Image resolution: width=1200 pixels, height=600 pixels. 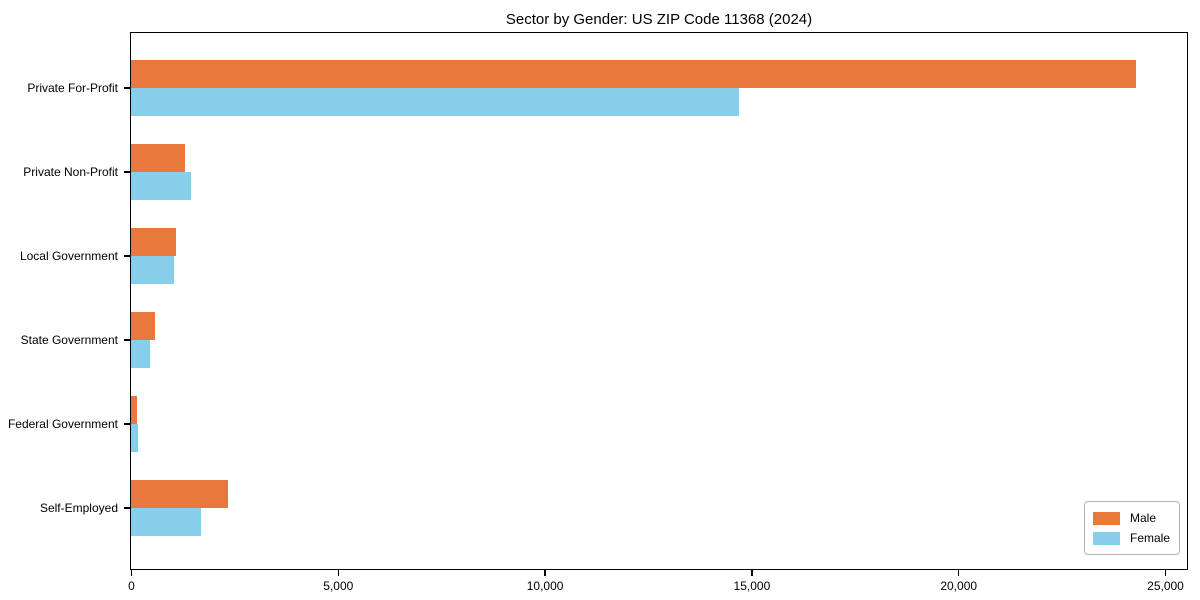 I want to click on y-tick-label-private-non-profit: Private Non-Profit, so click(x=70, y=172).